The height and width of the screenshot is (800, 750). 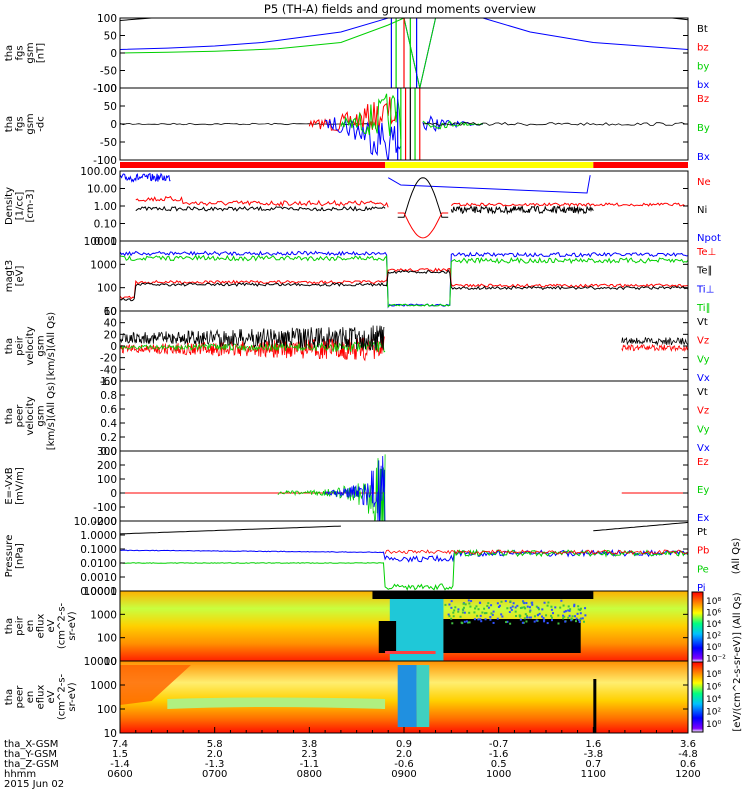 I want to click on fgs-legend-by: by, so click(x=703, y=66).